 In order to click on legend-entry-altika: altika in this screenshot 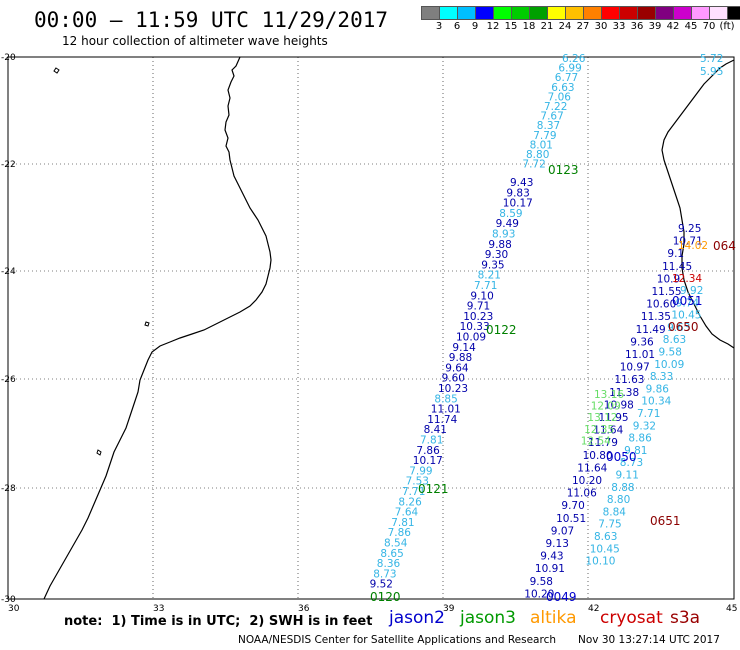, I will do `click(553, 618)`.